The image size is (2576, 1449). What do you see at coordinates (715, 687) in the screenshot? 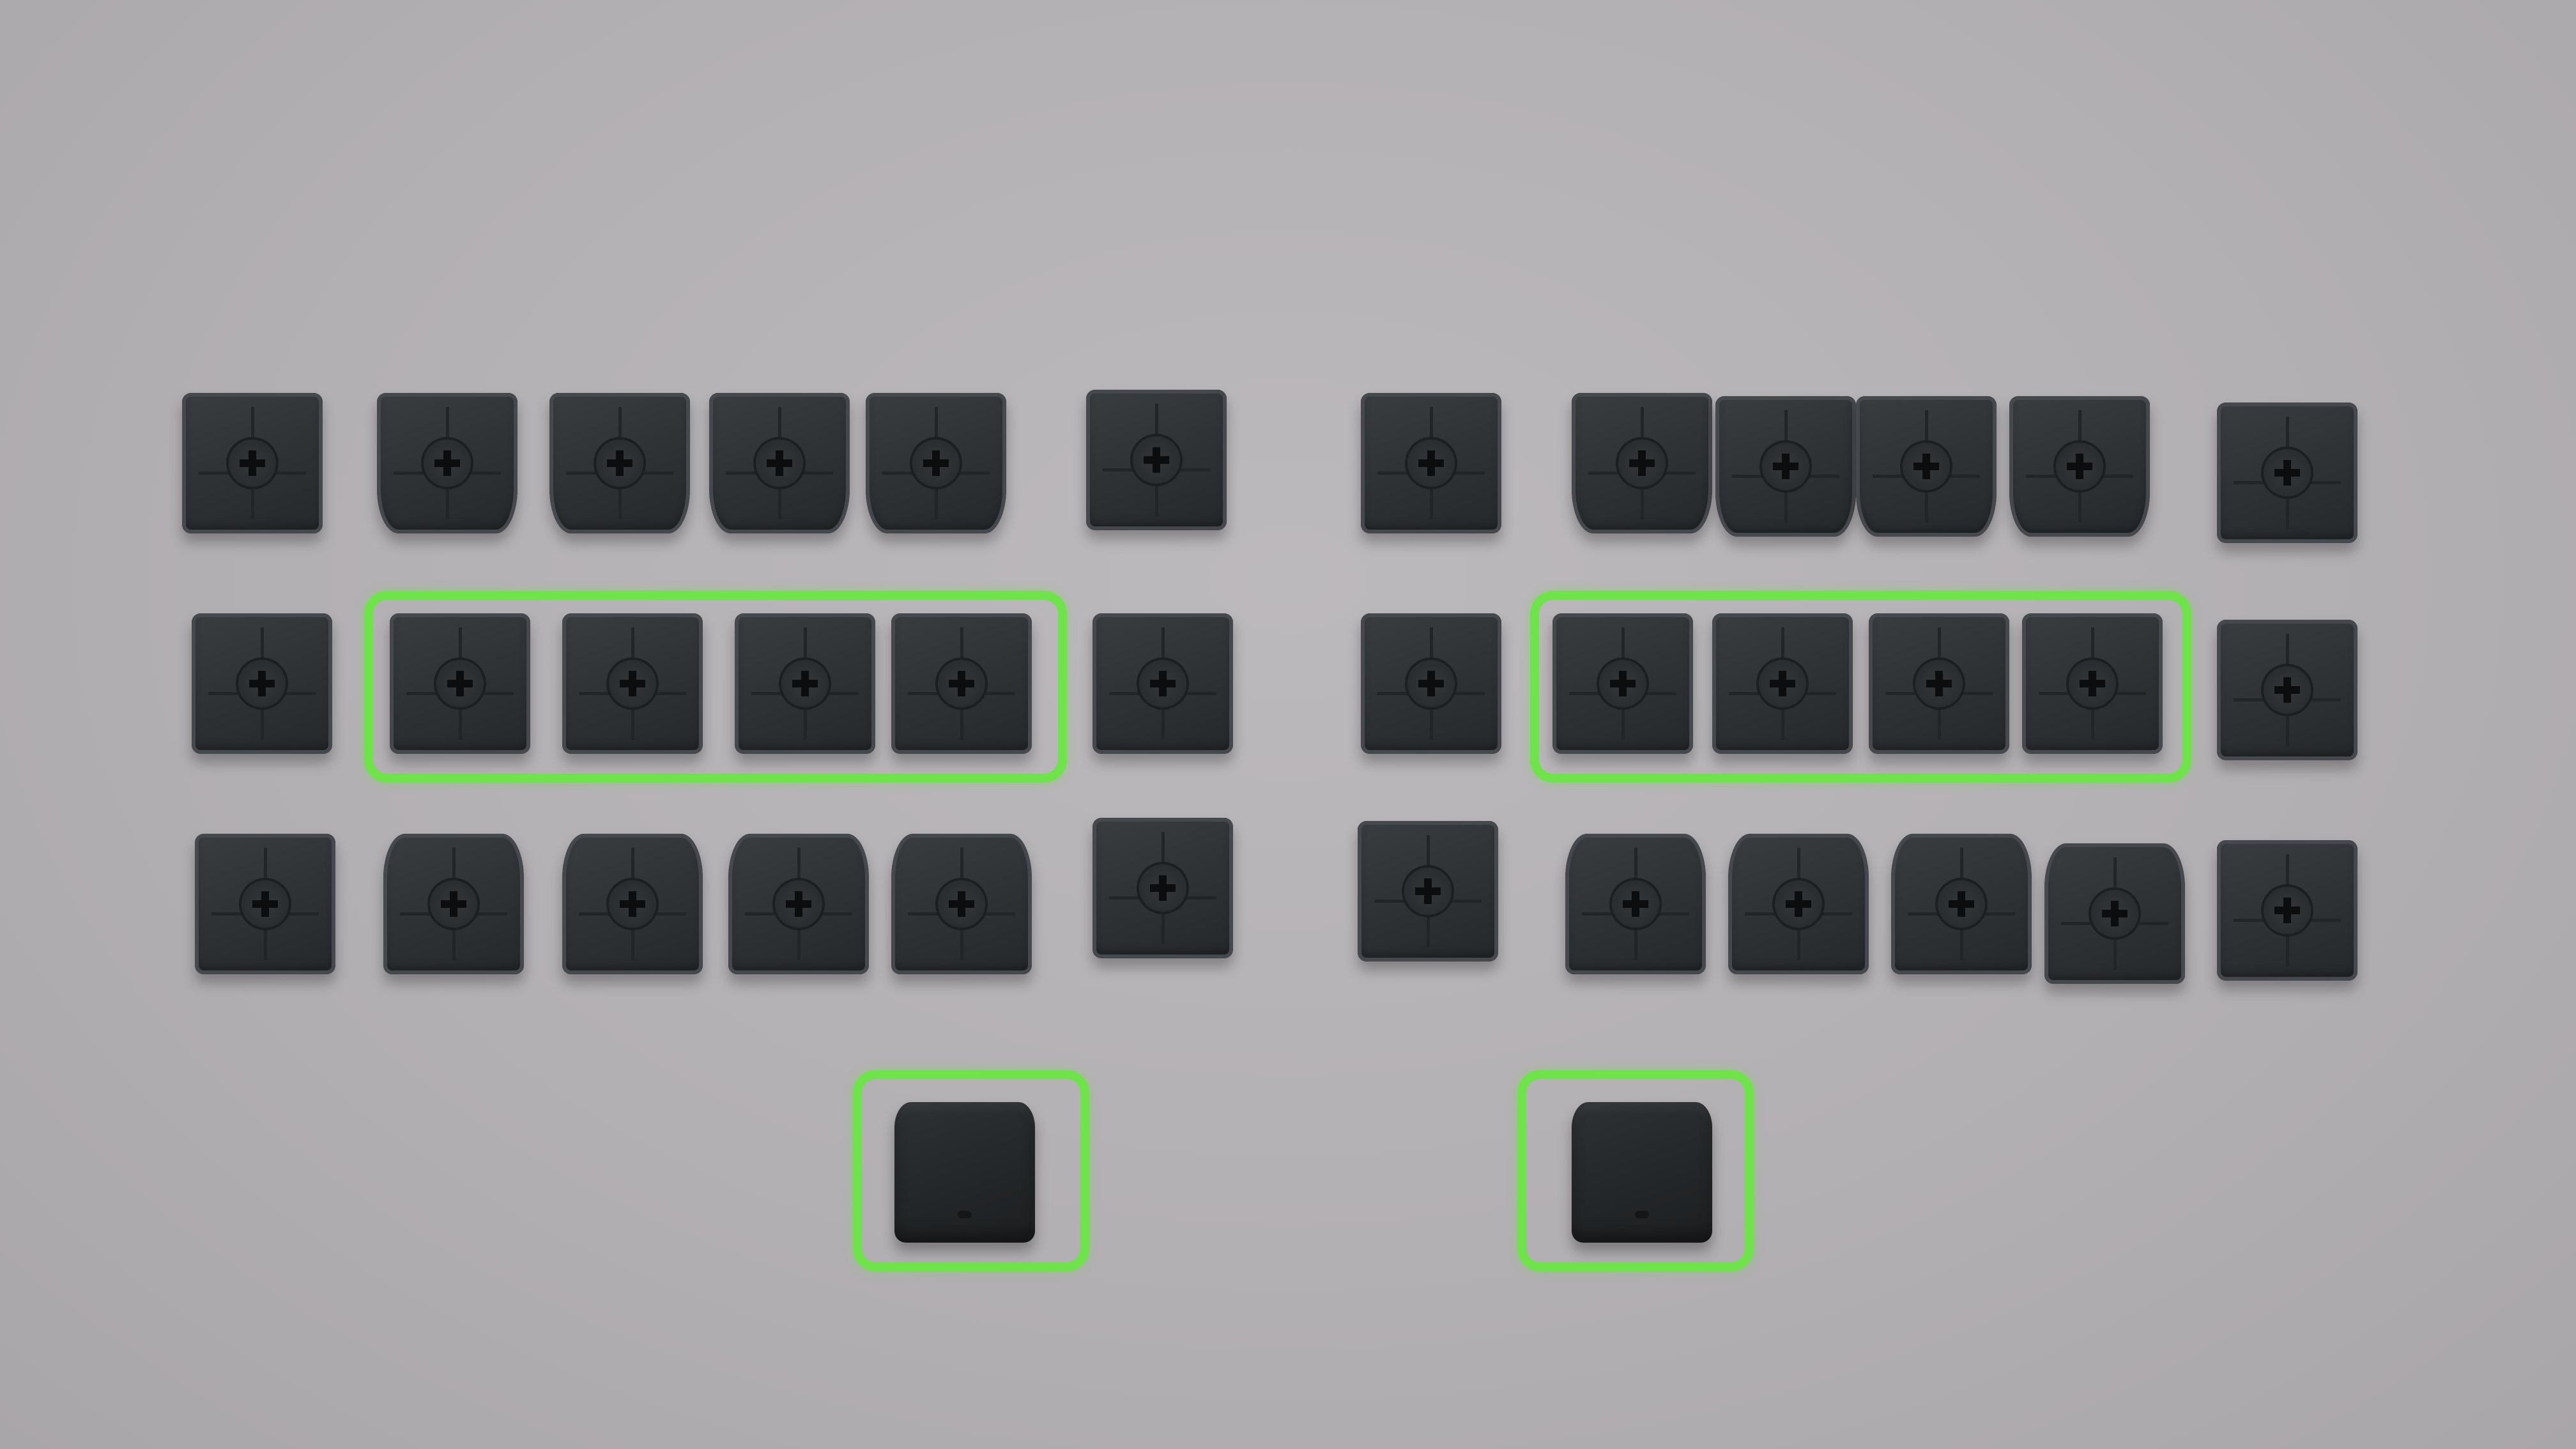
I see `left-home-row-group` at bounding box center [715, 687].